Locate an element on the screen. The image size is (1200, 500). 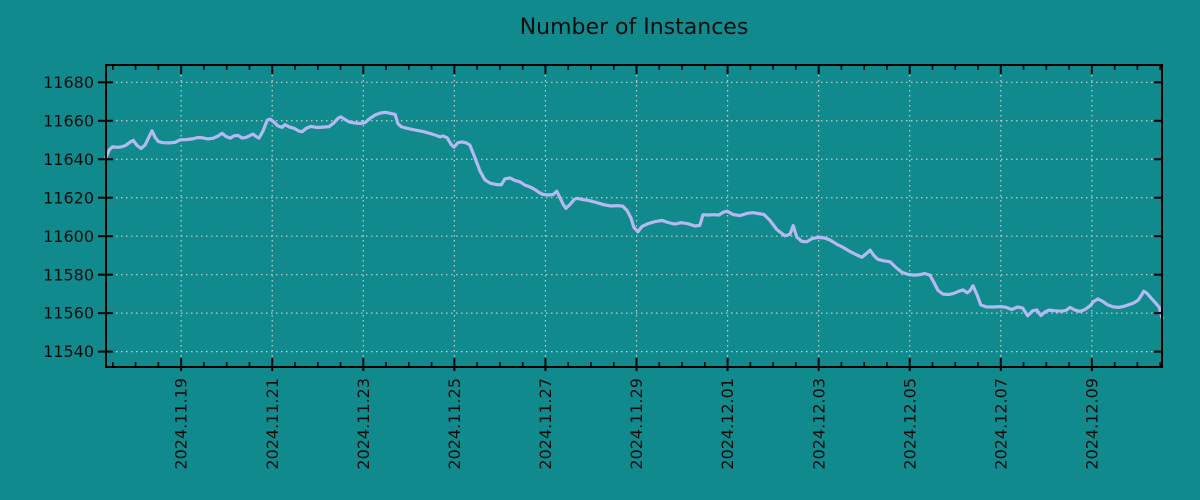
y-tick-label: 11560 is located at coordinates (68, 313).